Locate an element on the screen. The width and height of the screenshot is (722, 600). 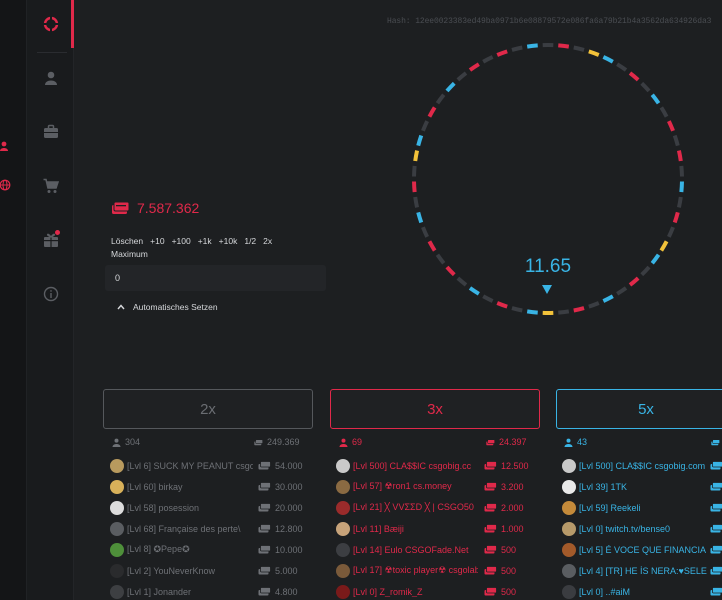
player-name: [Lvl 1] Jonander is located at coordinates (159, 591).